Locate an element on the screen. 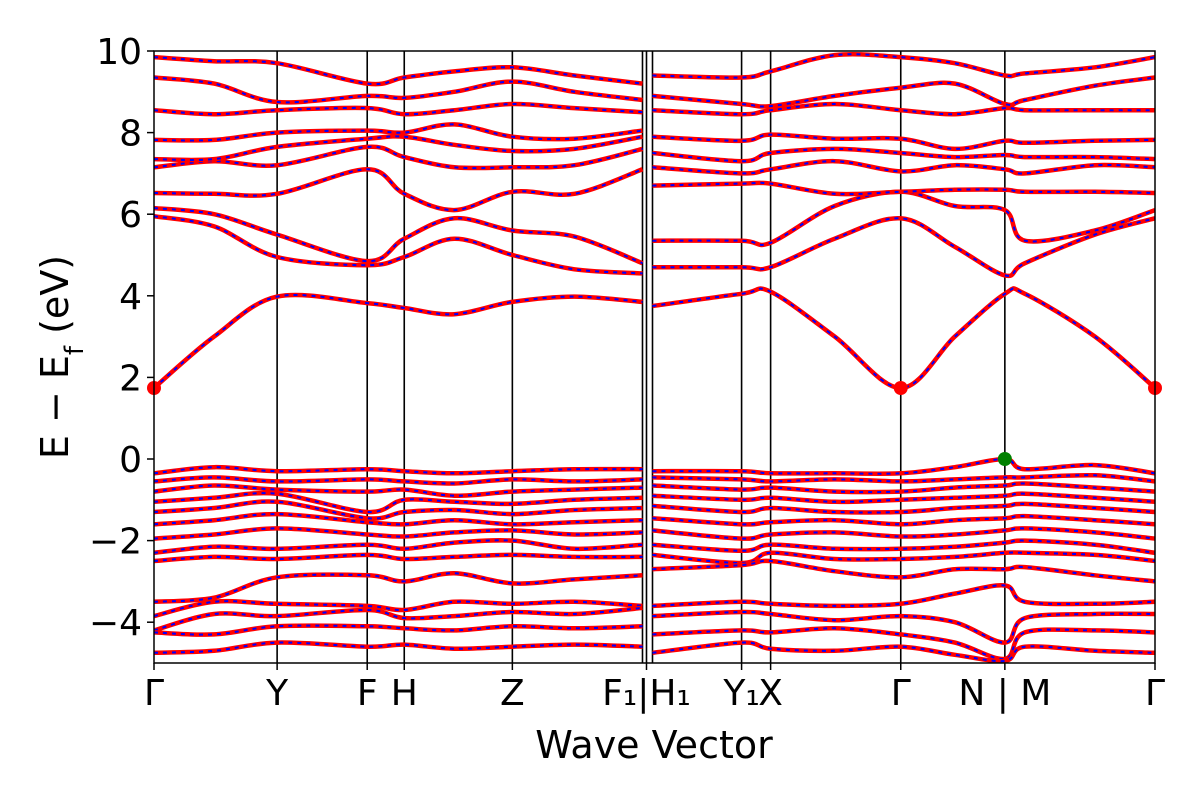 This screenshot has height=800, width=1200. y-axis-title-subscript: f is located at coordinates (75, 350).